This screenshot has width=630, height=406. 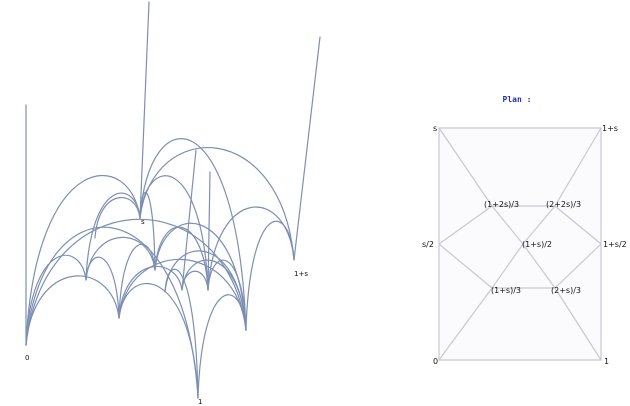 I want to click on plan-background, so click(x=520, y=244).